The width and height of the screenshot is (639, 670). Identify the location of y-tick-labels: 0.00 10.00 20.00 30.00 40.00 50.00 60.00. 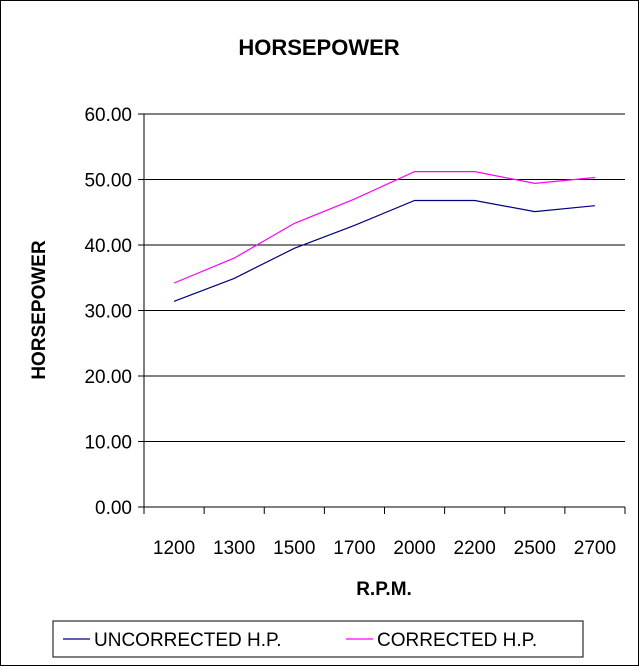
(108, 312).